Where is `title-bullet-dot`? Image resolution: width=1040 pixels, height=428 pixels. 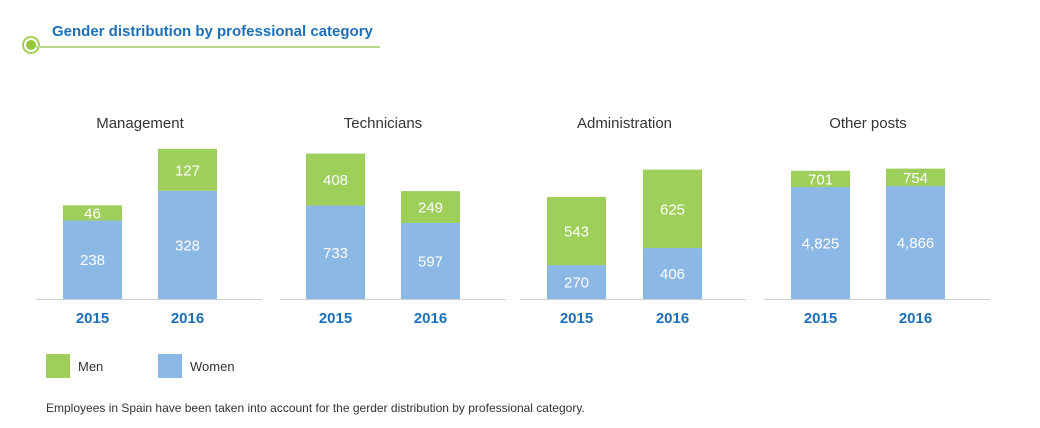
title-bullet-dot is located at coordinates (31, 45).